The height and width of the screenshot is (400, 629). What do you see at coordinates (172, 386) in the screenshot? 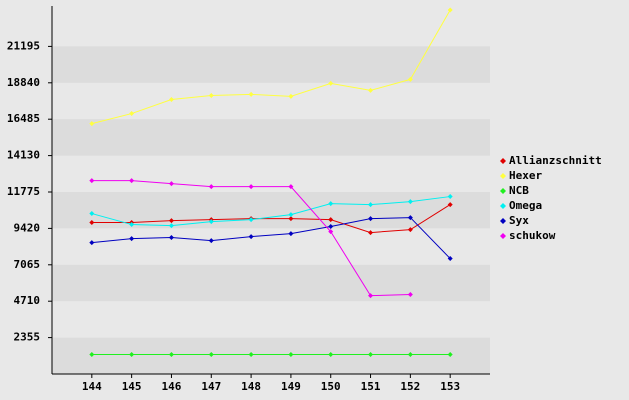
I see `x-tick-label: 146` at bounding box center [172, 386].